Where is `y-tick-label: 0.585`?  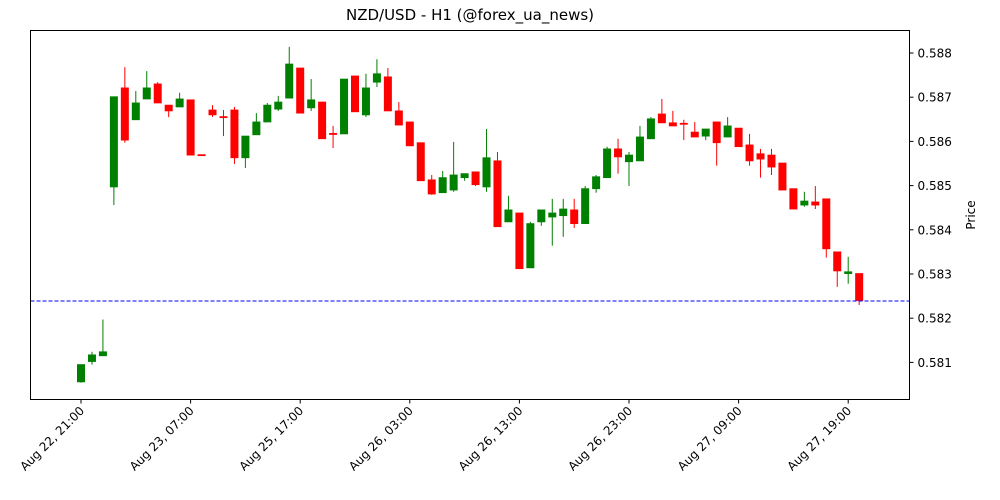
y-tick-label: 0.585 is located at coordinates (935, 186).